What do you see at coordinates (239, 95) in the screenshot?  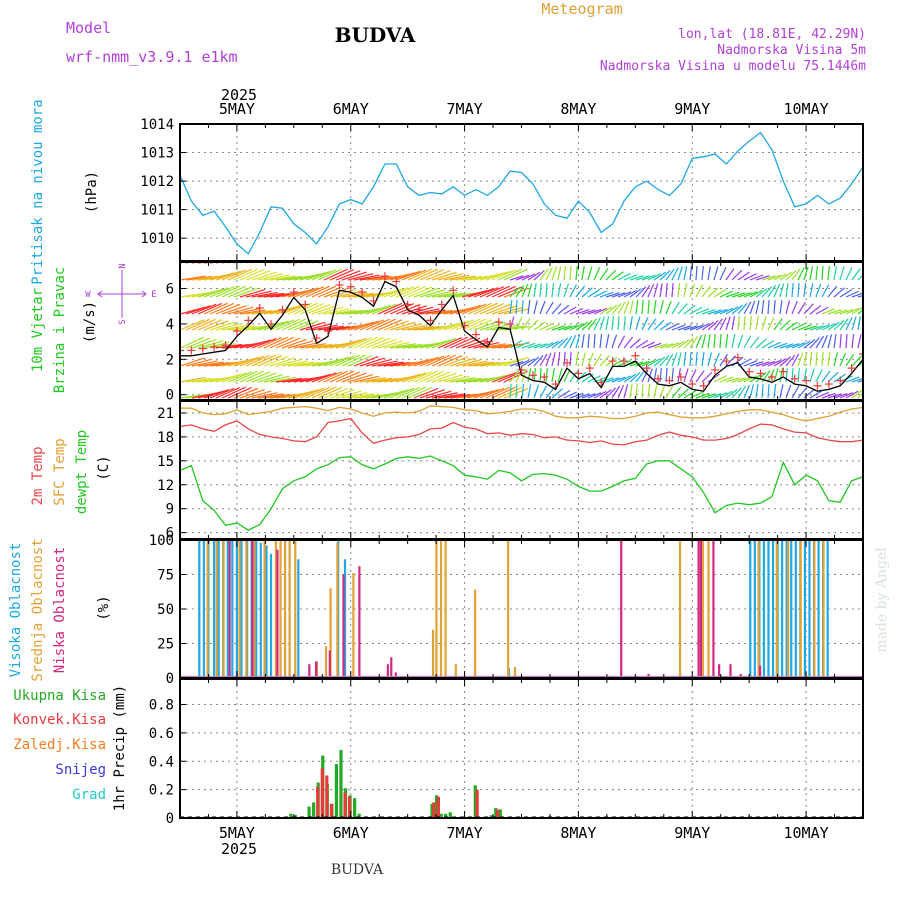 I see `top-year-label: 2025` at bounding box center [239, 95].